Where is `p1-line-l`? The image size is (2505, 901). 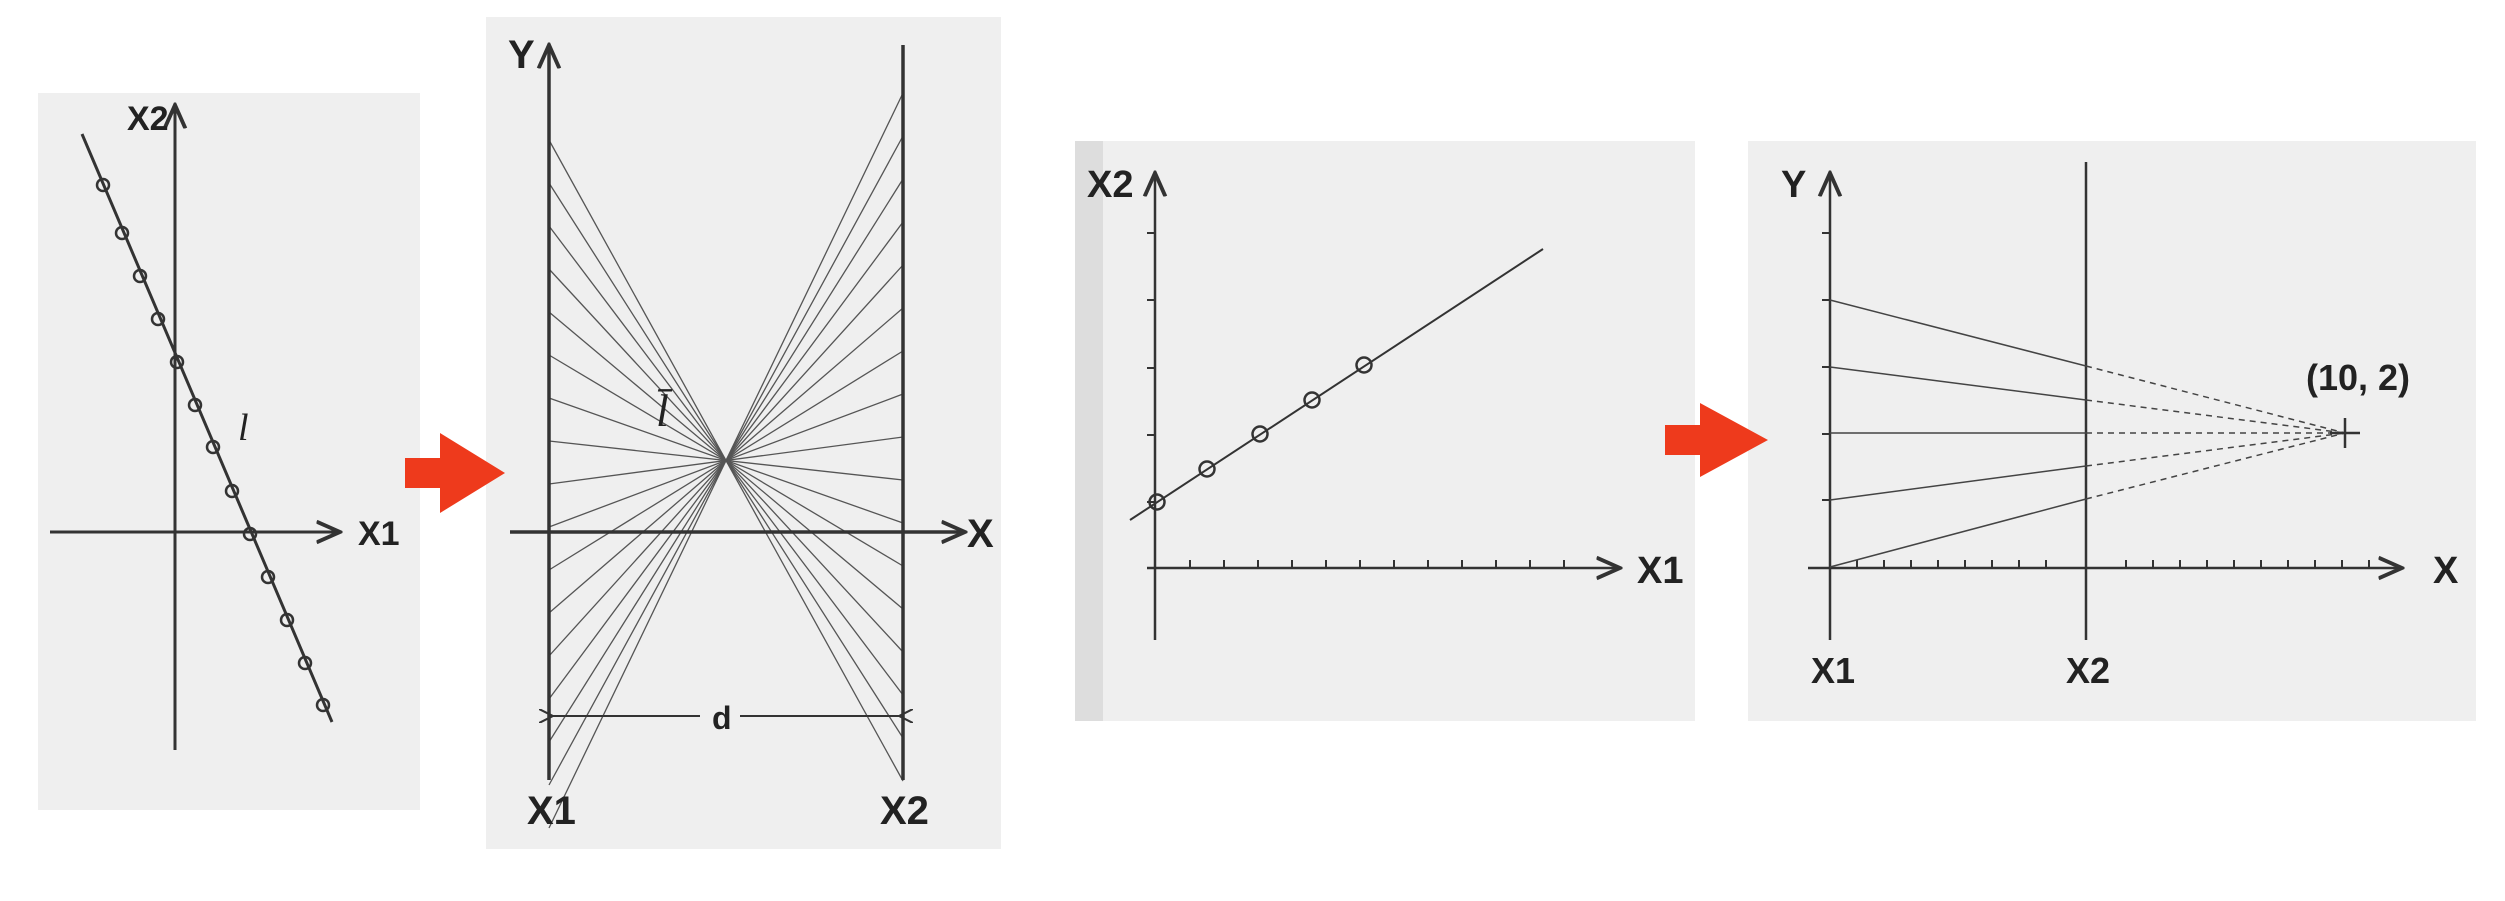 p1-line-l is located at coordinates (207, 428).